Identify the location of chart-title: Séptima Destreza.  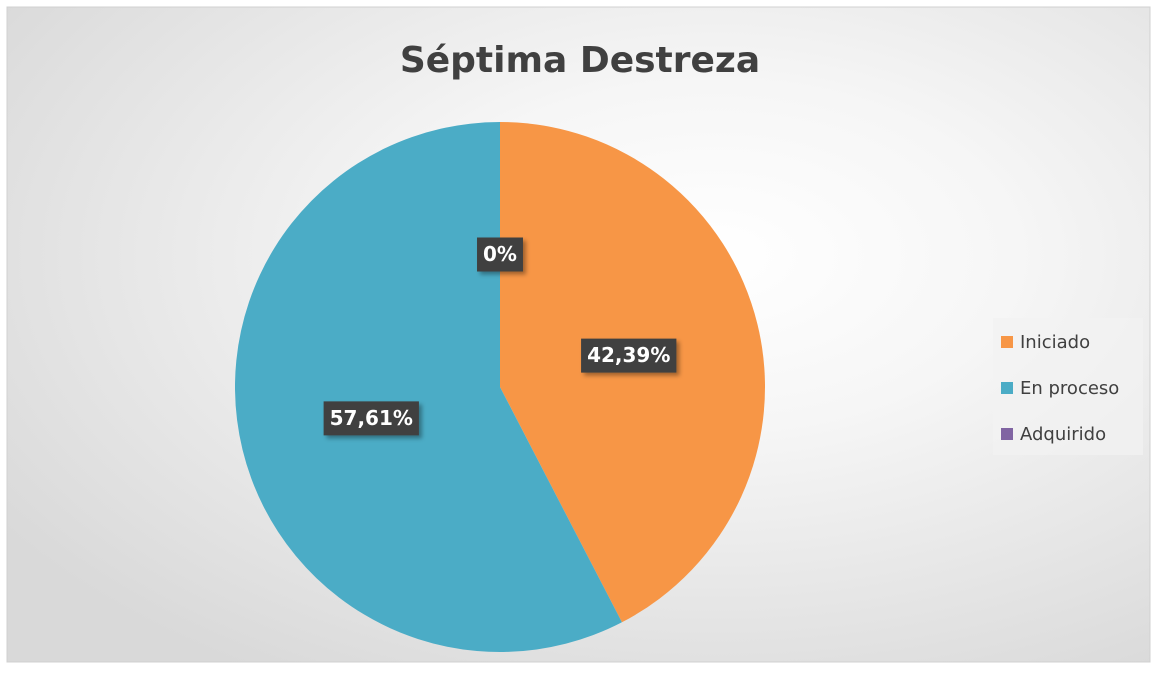
(580, 60).